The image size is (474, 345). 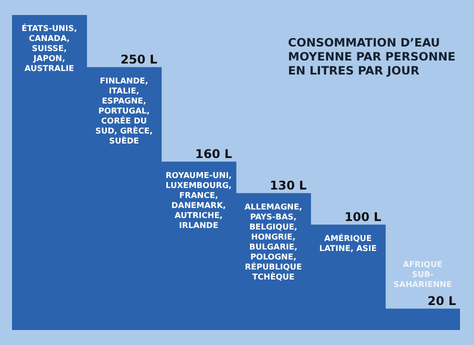 What do you see at coordinates (363, 217) in the screenshot?
I see `data-label: 100 L` at bounding box center [363, 217].